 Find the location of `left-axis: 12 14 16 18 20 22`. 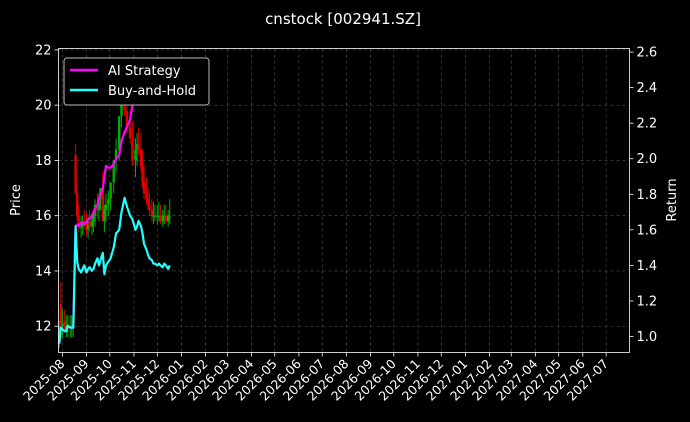

left-axis: 12 14 16 18 20 22 is located at coordinates (47, 189).